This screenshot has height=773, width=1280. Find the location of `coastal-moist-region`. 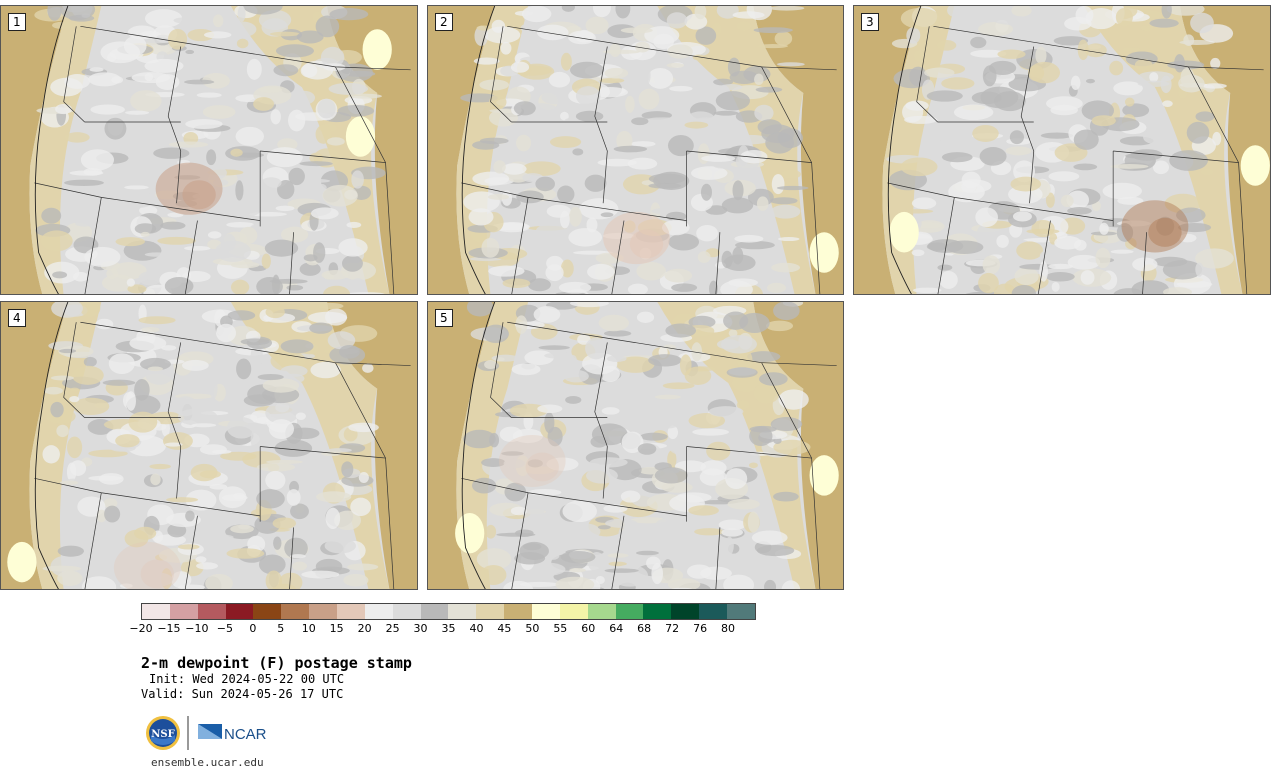

coastal-moist-region is located at coordinates (461, 150).